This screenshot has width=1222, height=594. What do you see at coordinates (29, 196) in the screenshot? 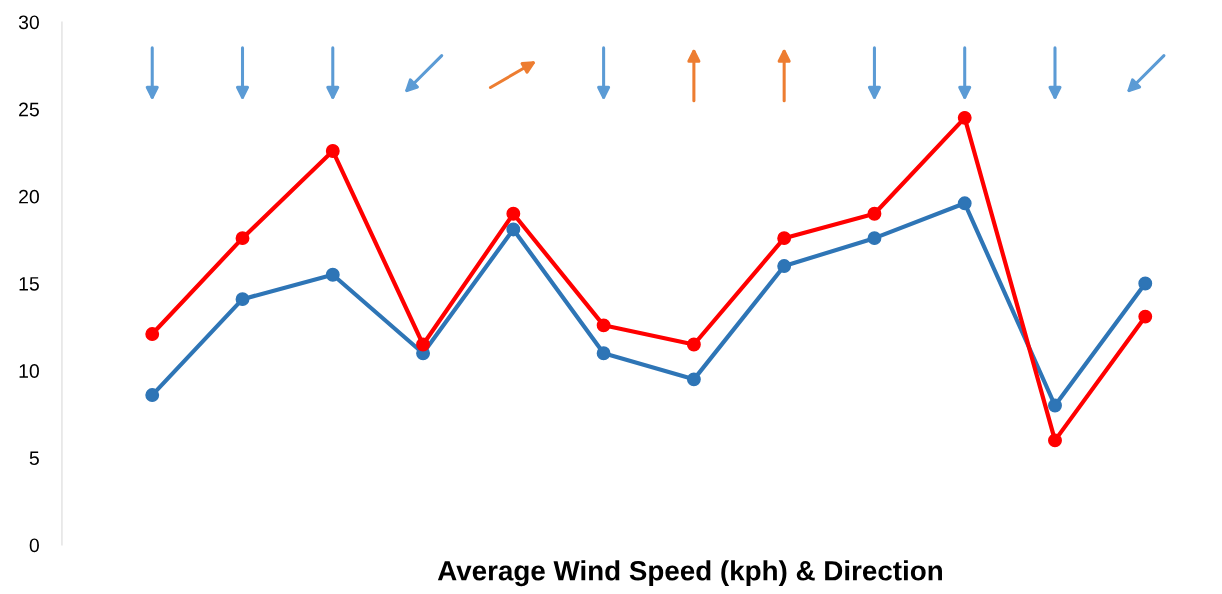
I see `y-tick-label: 20` at bounding box center [29, 196].